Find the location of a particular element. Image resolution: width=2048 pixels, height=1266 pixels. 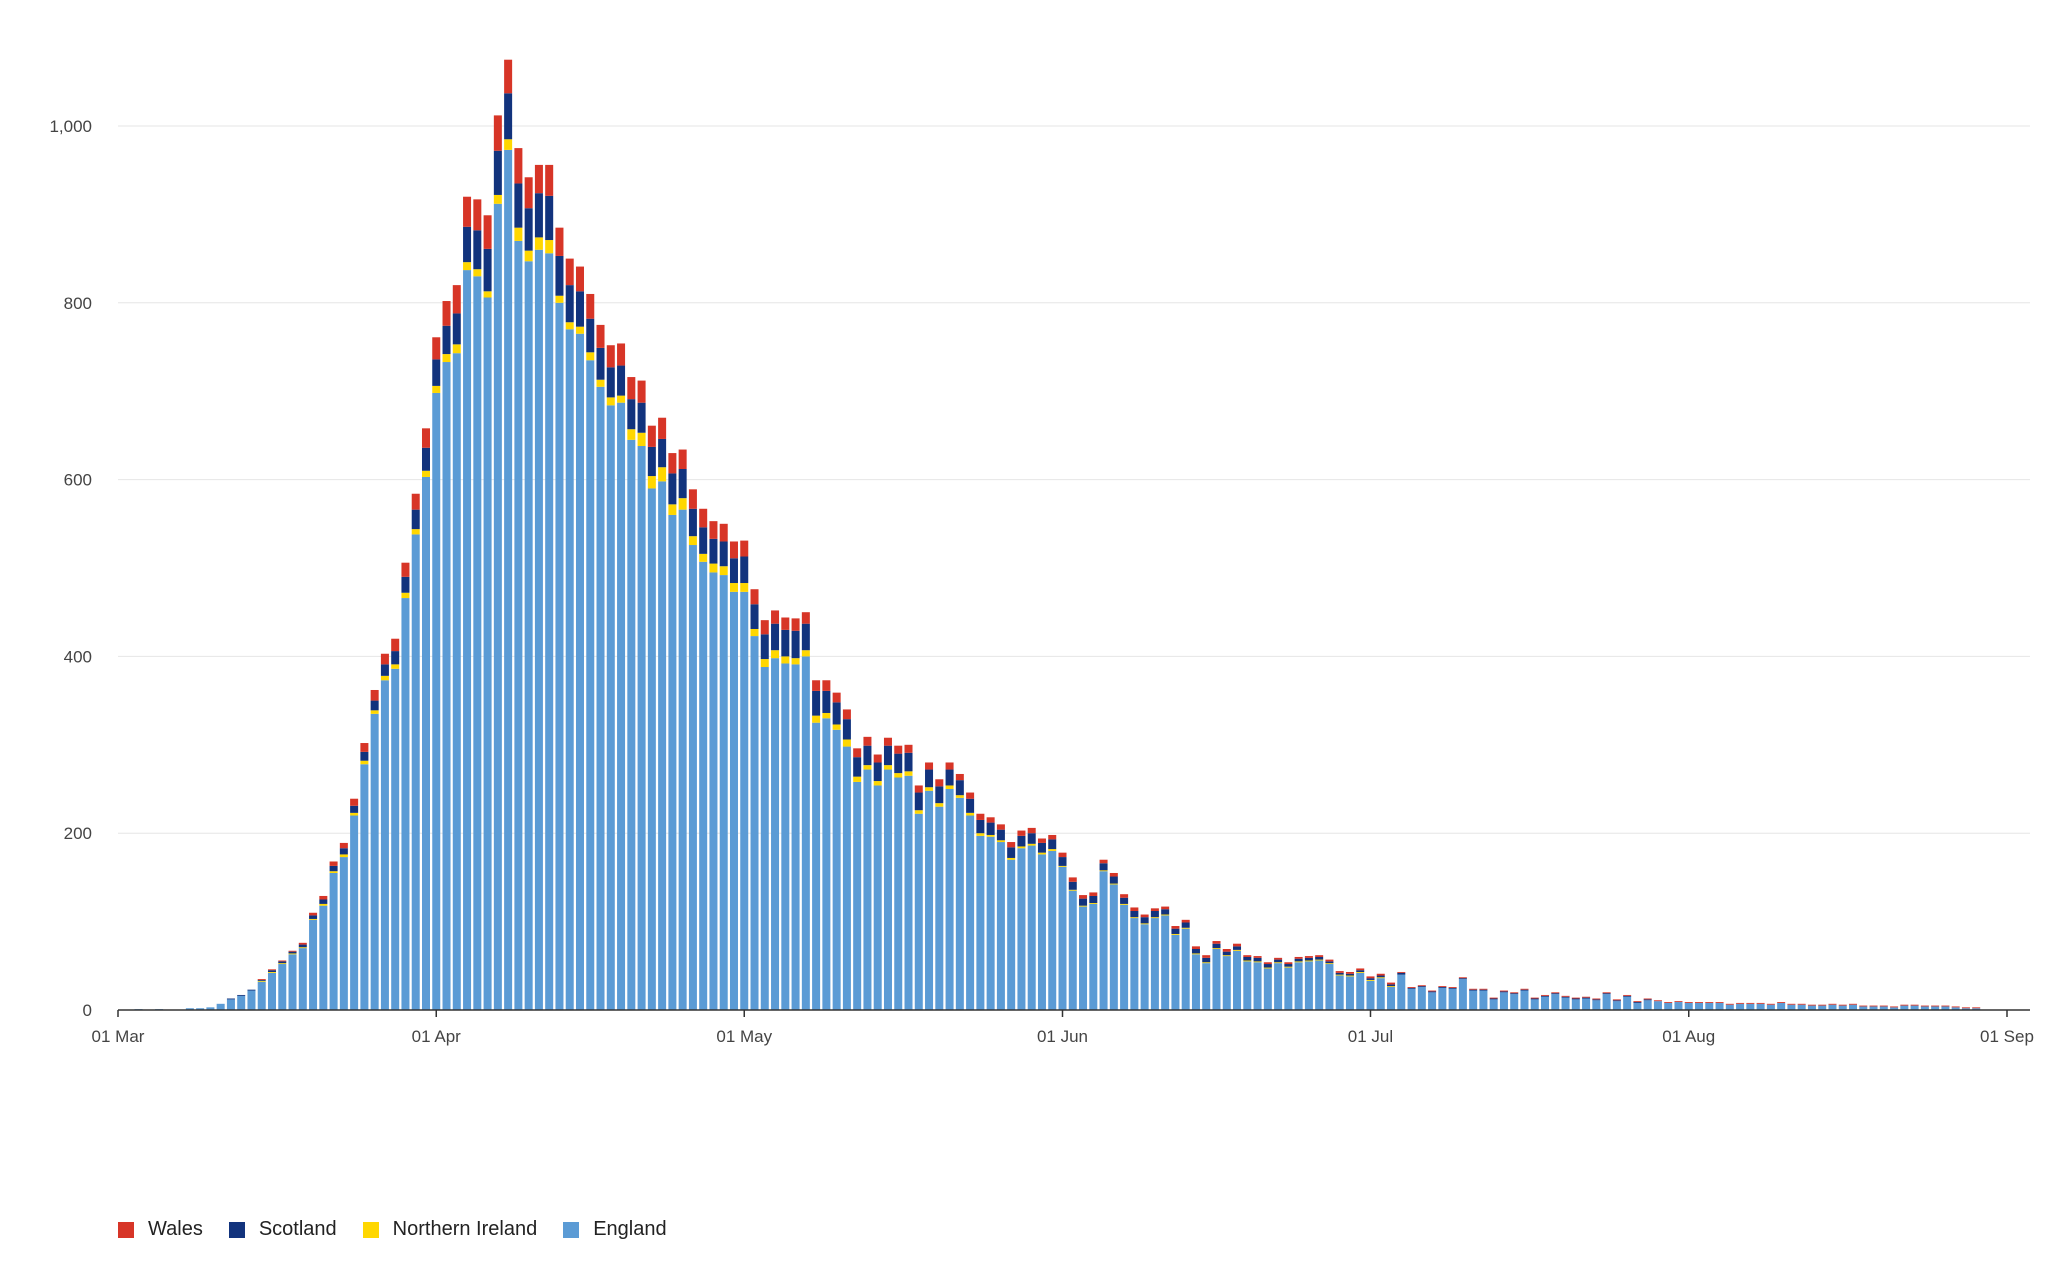

legend-item-wales: Wales is located at coordinates (160, 1229).